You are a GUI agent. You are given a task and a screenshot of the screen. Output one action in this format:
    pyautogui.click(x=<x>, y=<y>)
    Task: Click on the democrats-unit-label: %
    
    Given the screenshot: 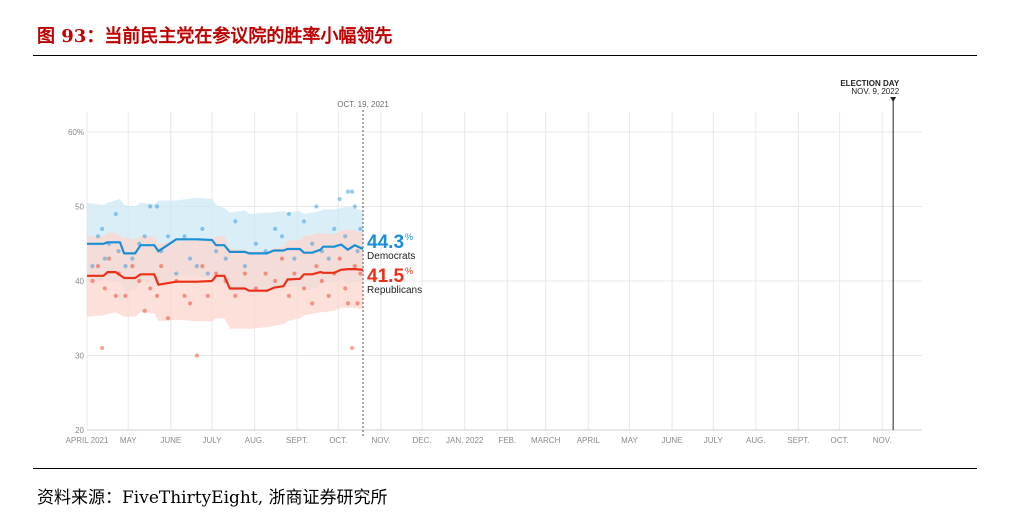 What is the action you would take?
    pyautogui.click(x=409, y=237)
    